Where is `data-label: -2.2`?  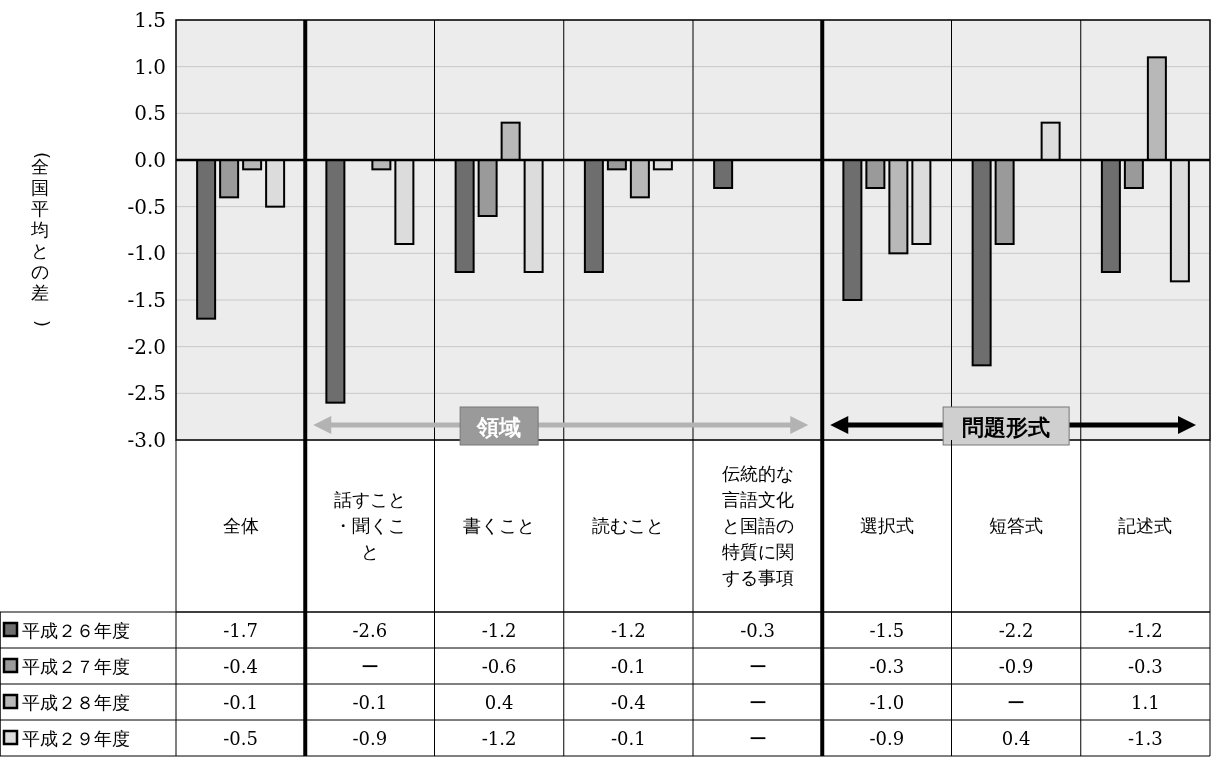
data-label: -2.2 is located at coordinates (1016, 630).